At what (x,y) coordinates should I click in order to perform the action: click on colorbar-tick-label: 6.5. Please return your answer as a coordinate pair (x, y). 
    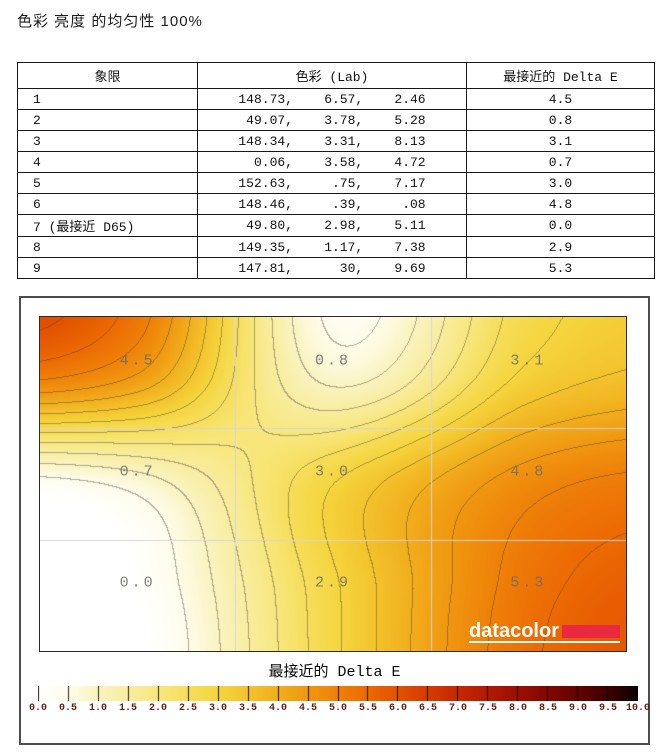
    Looking at the image, I should click on (428, 708).